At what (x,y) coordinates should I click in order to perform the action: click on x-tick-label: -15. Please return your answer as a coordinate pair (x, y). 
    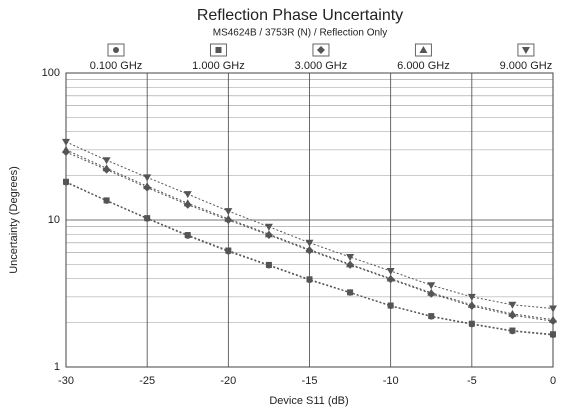
    Looking at the image, I should click on (310, 381).